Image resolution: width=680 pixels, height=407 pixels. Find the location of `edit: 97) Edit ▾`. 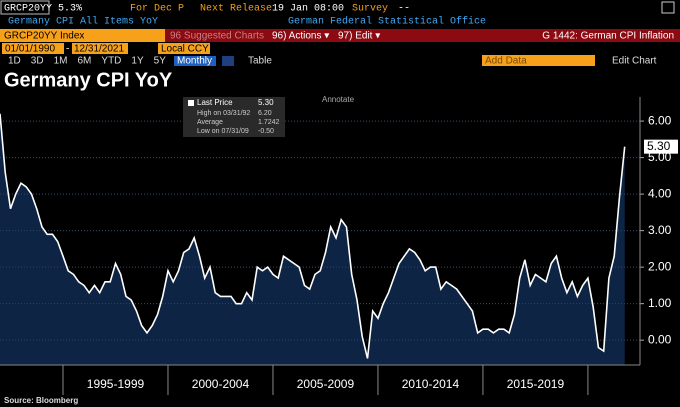

edit: 97) Edit ▾ is located at coordinates (359, 36).